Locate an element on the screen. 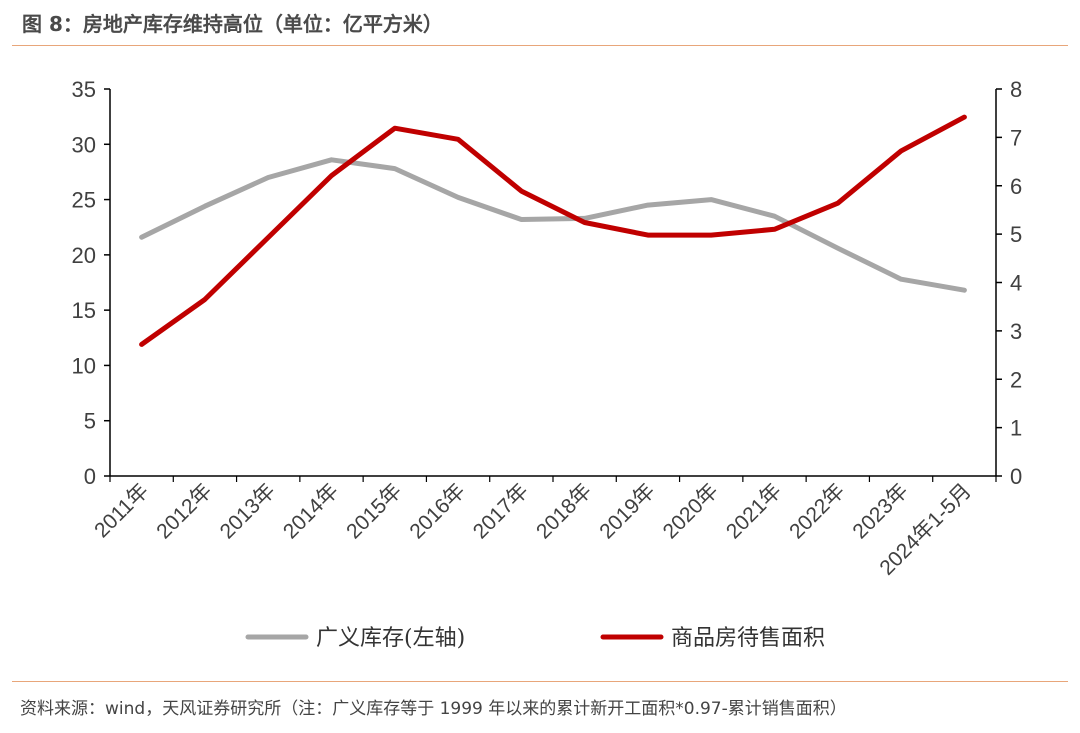 This screenshot has width=1080, height=733. legend-item-gray: 广义库存(左轴) is located at coordinates (355, 638).